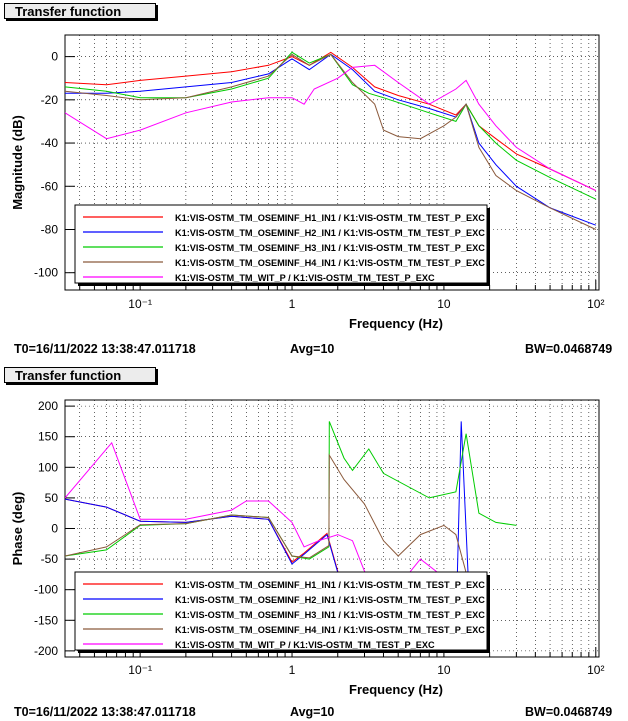 The image size is (628, 721). What do you see at coordinates (50, 229) in the screenshot?
I see `y-tick-label: -80` at bounding box center [50, 229].